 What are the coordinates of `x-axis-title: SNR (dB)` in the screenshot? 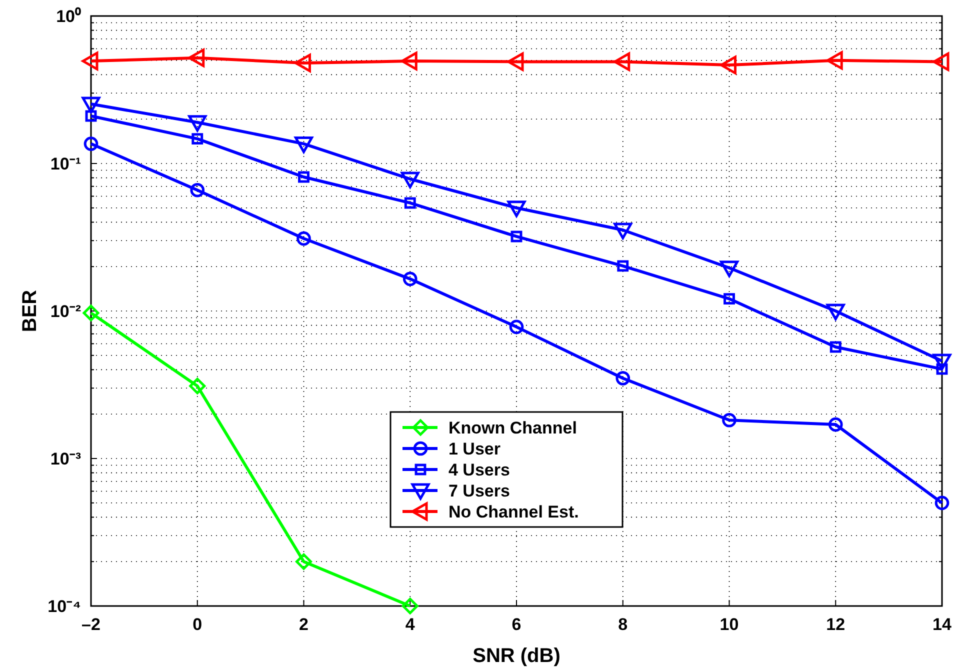 It's located at (516, 656).